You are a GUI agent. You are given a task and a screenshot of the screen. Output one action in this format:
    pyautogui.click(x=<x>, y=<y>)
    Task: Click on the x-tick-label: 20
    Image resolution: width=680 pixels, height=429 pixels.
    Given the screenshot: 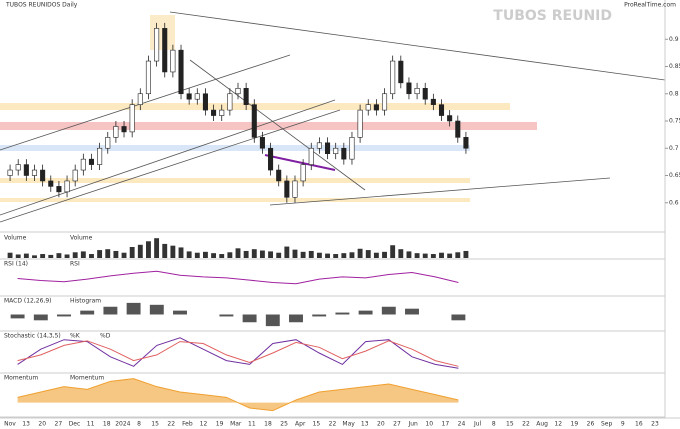 What is the action you would take?
    pyautogui.click(x=381, y=424)
    